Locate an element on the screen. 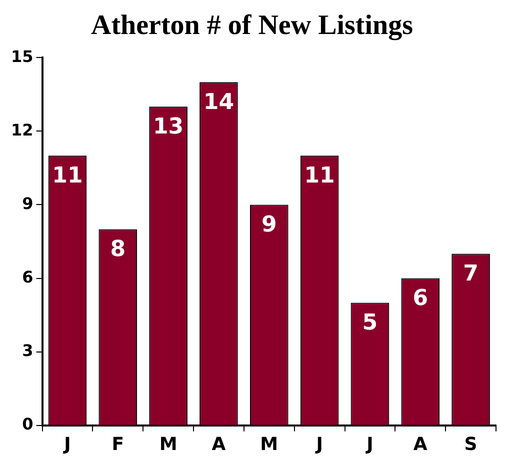 Image resolution: width=514 pixels, height=467 pixels. data-label: 8 is located at coordinates (118, 249).